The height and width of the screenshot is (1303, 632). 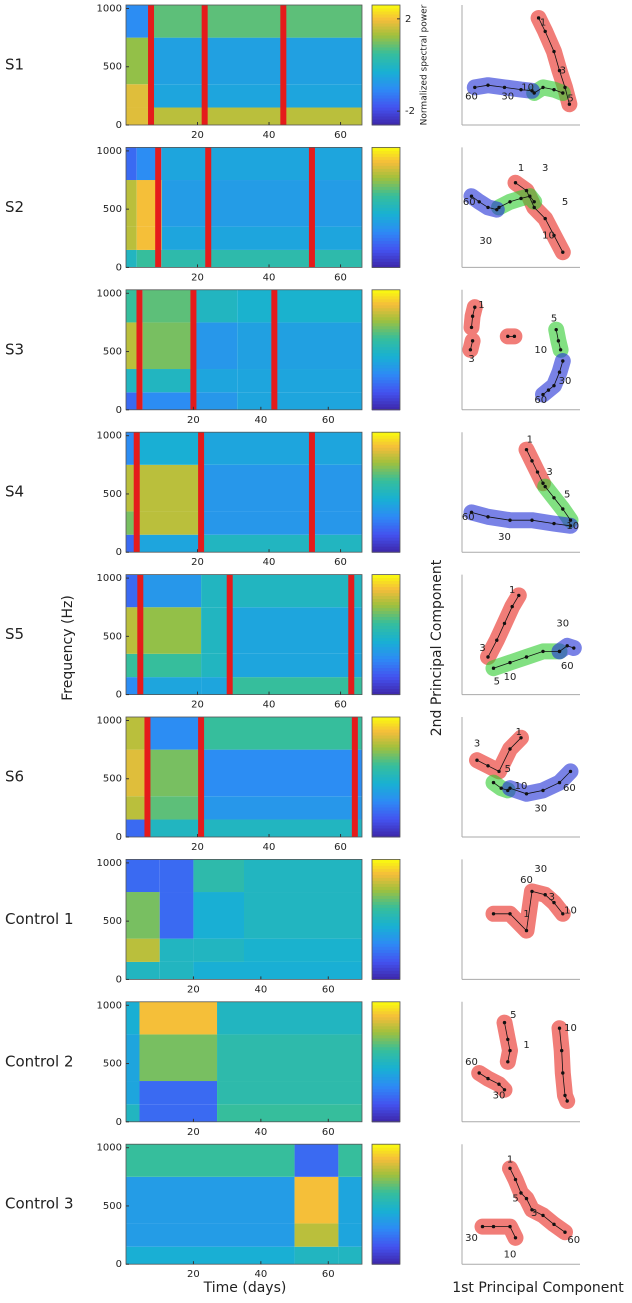 What do you see at coordinates (109, 293) in the screenshot?
I see `y-tick-label: 1000` at bounding box center [109, 293].